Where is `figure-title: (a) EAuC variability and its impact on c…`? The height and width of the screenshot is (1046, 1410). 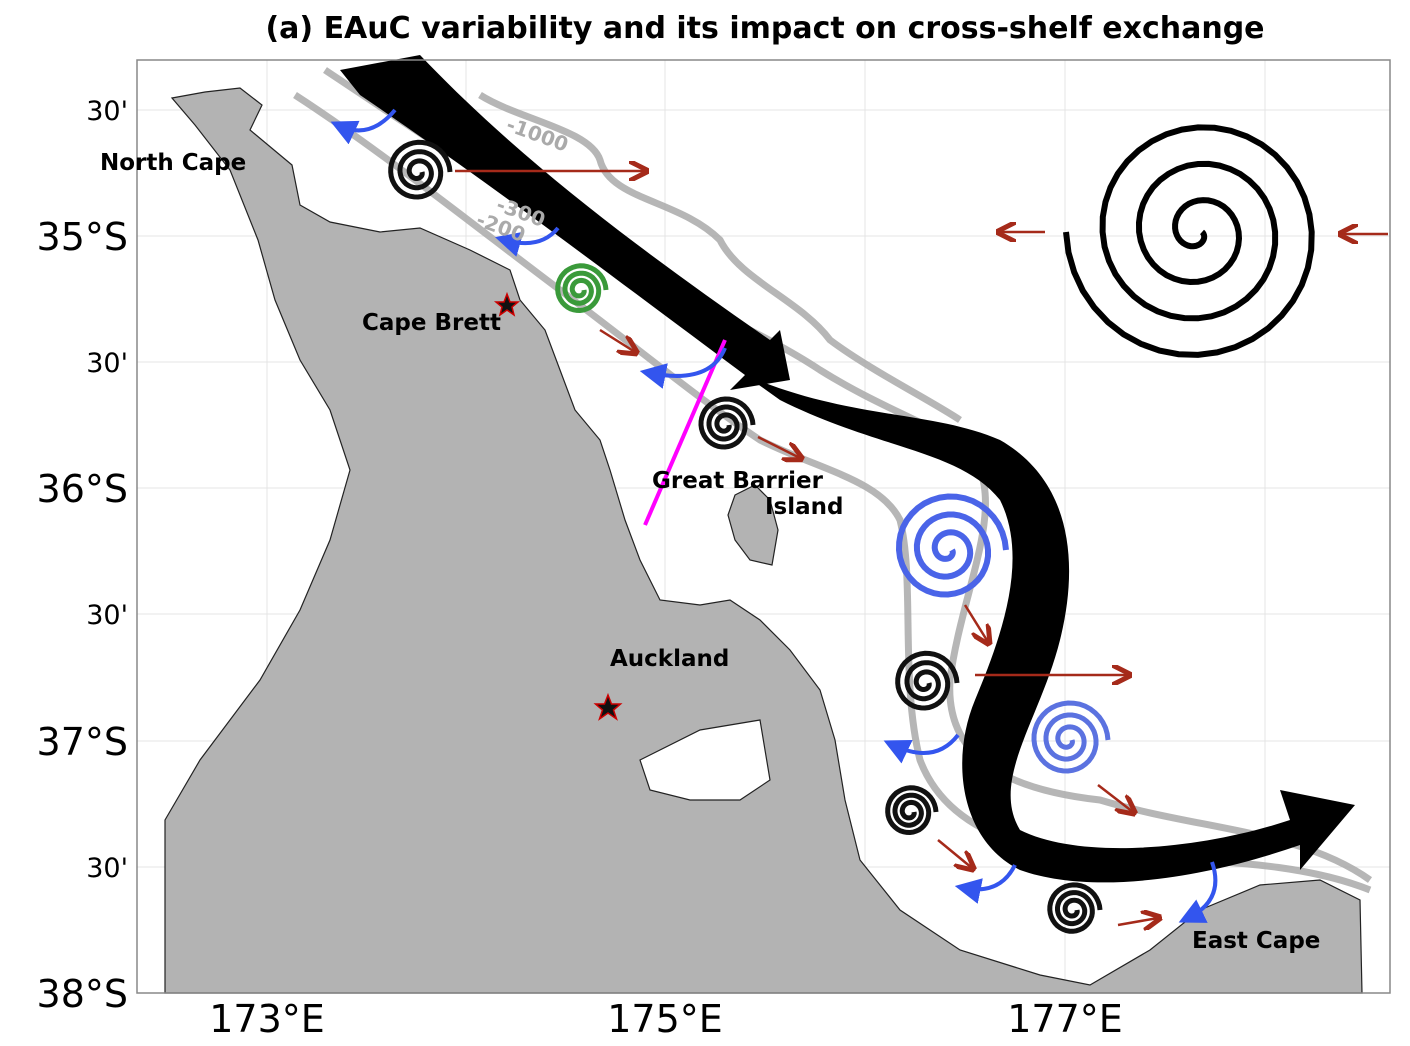 figure-title: (a) EAuC variability and its impact on c… is located at coordinates (764, 28).